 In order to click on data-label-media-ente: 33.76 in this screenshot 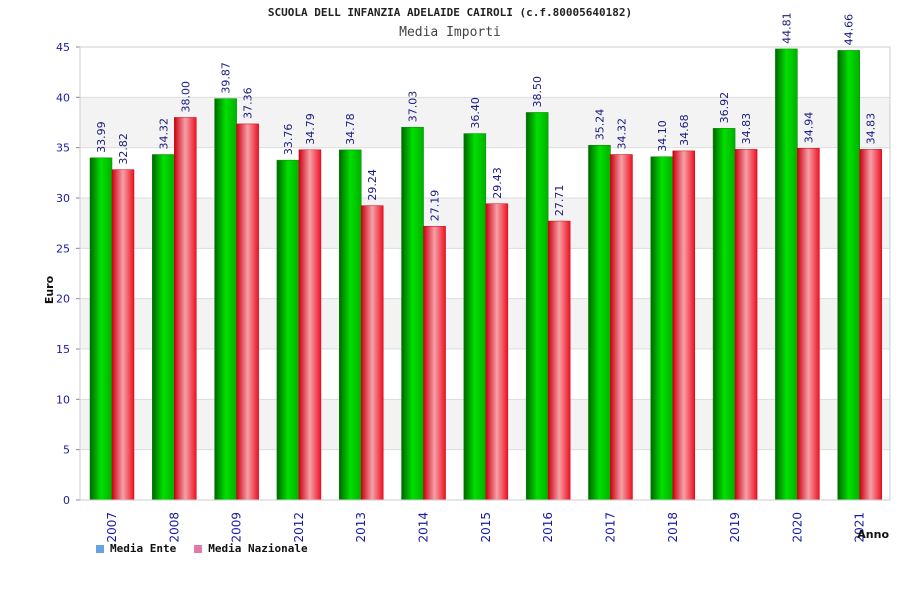, I will do `click(288, 140)`.